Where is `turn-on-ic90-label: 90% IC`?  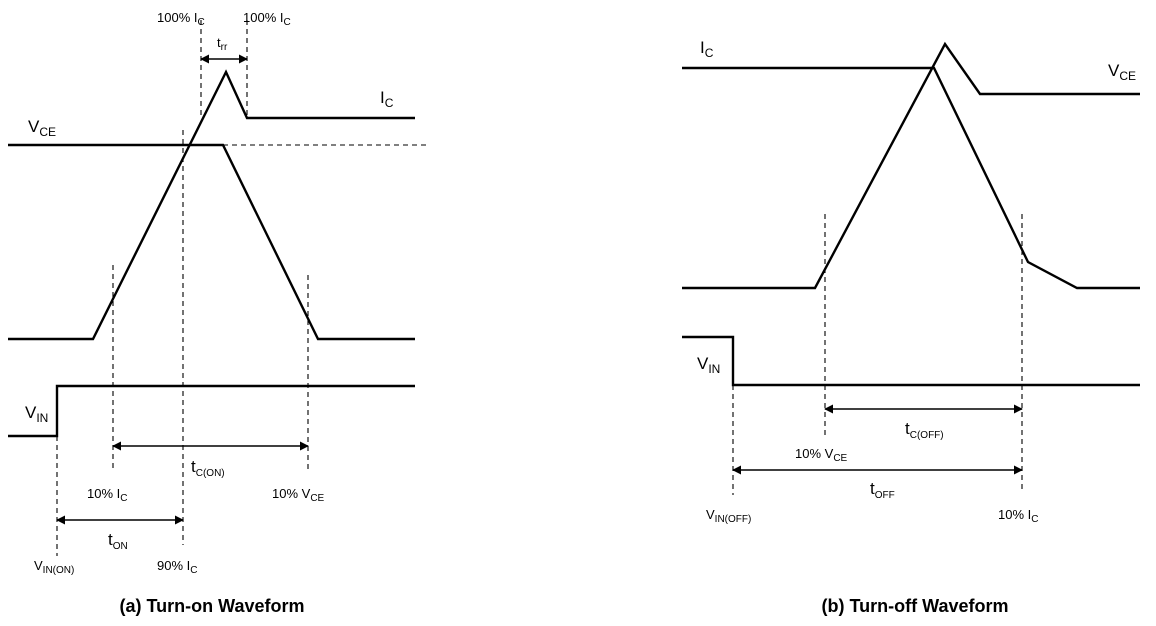 turn-on-ic90-label: 90% IC is located at coordinates (177, 567).